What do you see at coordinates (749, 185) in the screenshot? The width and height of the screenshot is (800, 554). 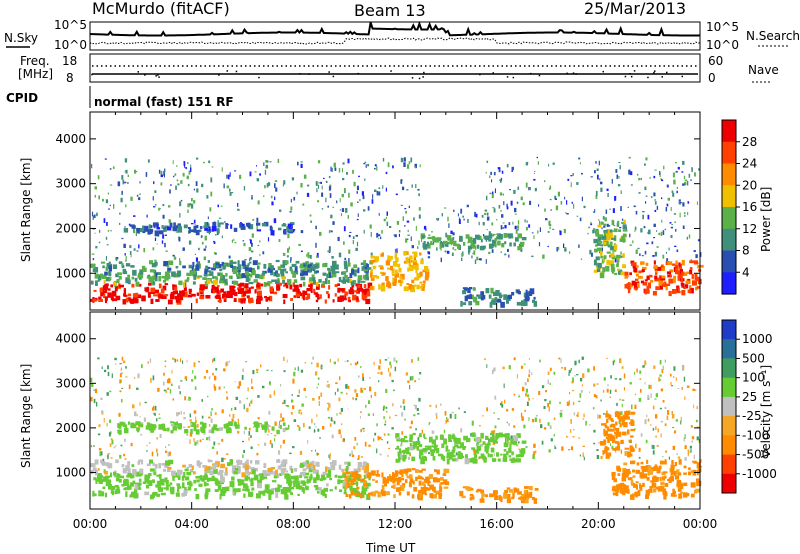 I see `colorbar-tick-label: 20` at bounding box center [749, 185].